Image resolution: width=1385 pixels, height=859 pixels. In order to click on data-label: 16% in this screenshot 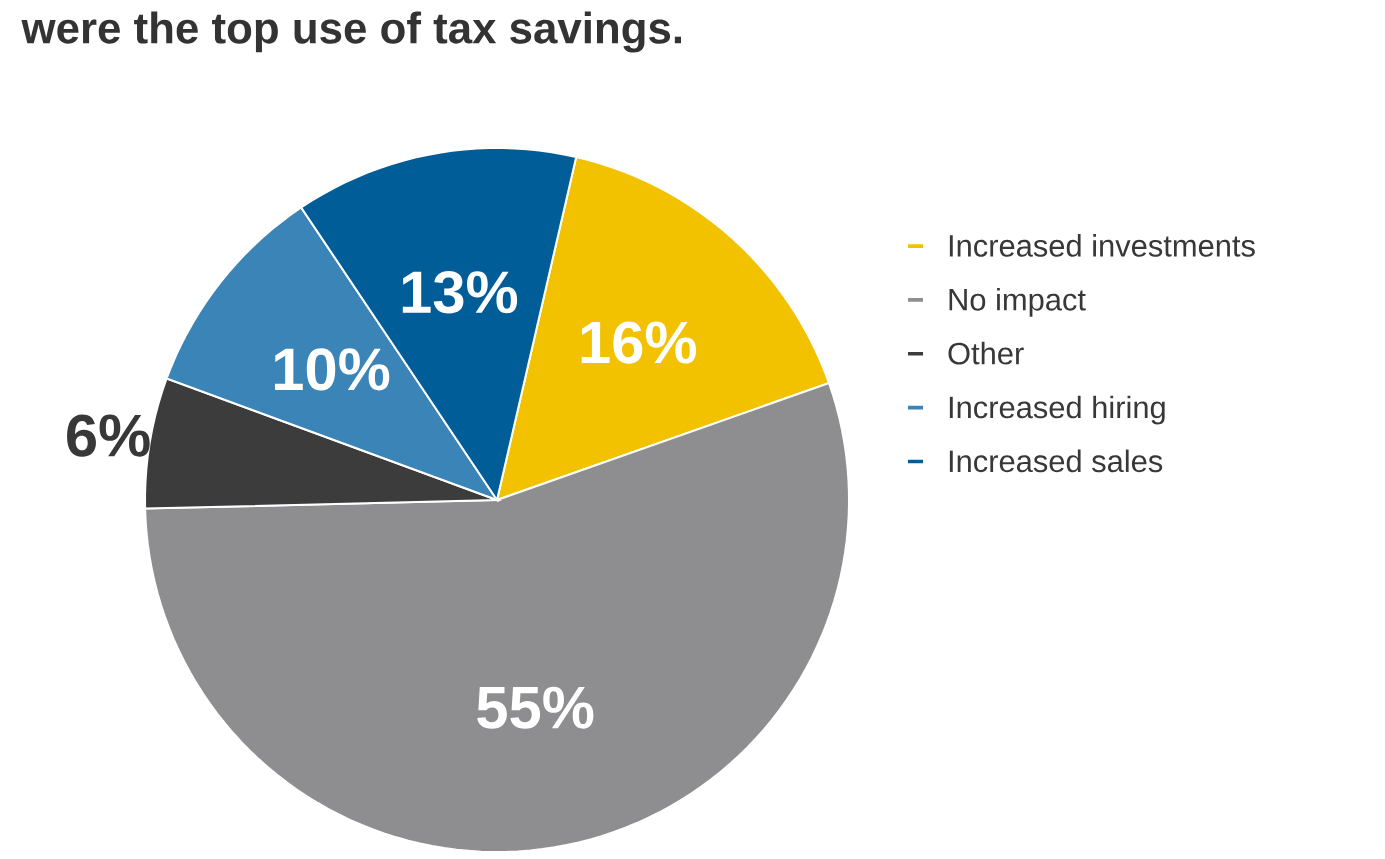, I will do `click(639, 342)`.